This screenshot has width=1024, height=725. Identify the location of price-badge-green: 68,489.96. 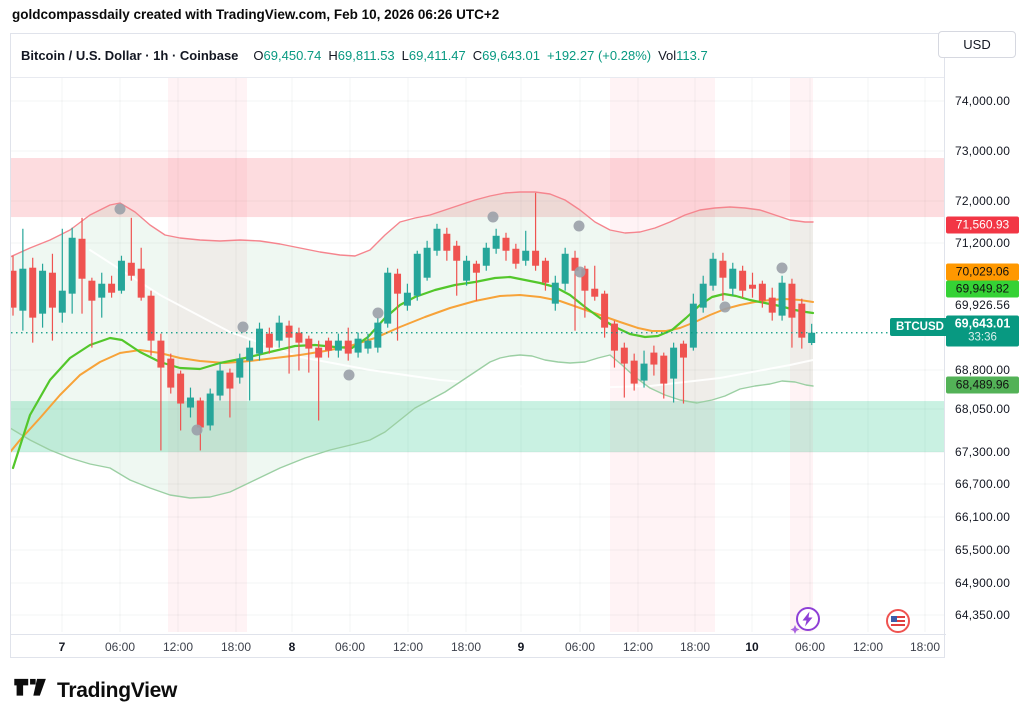
(982, 385).